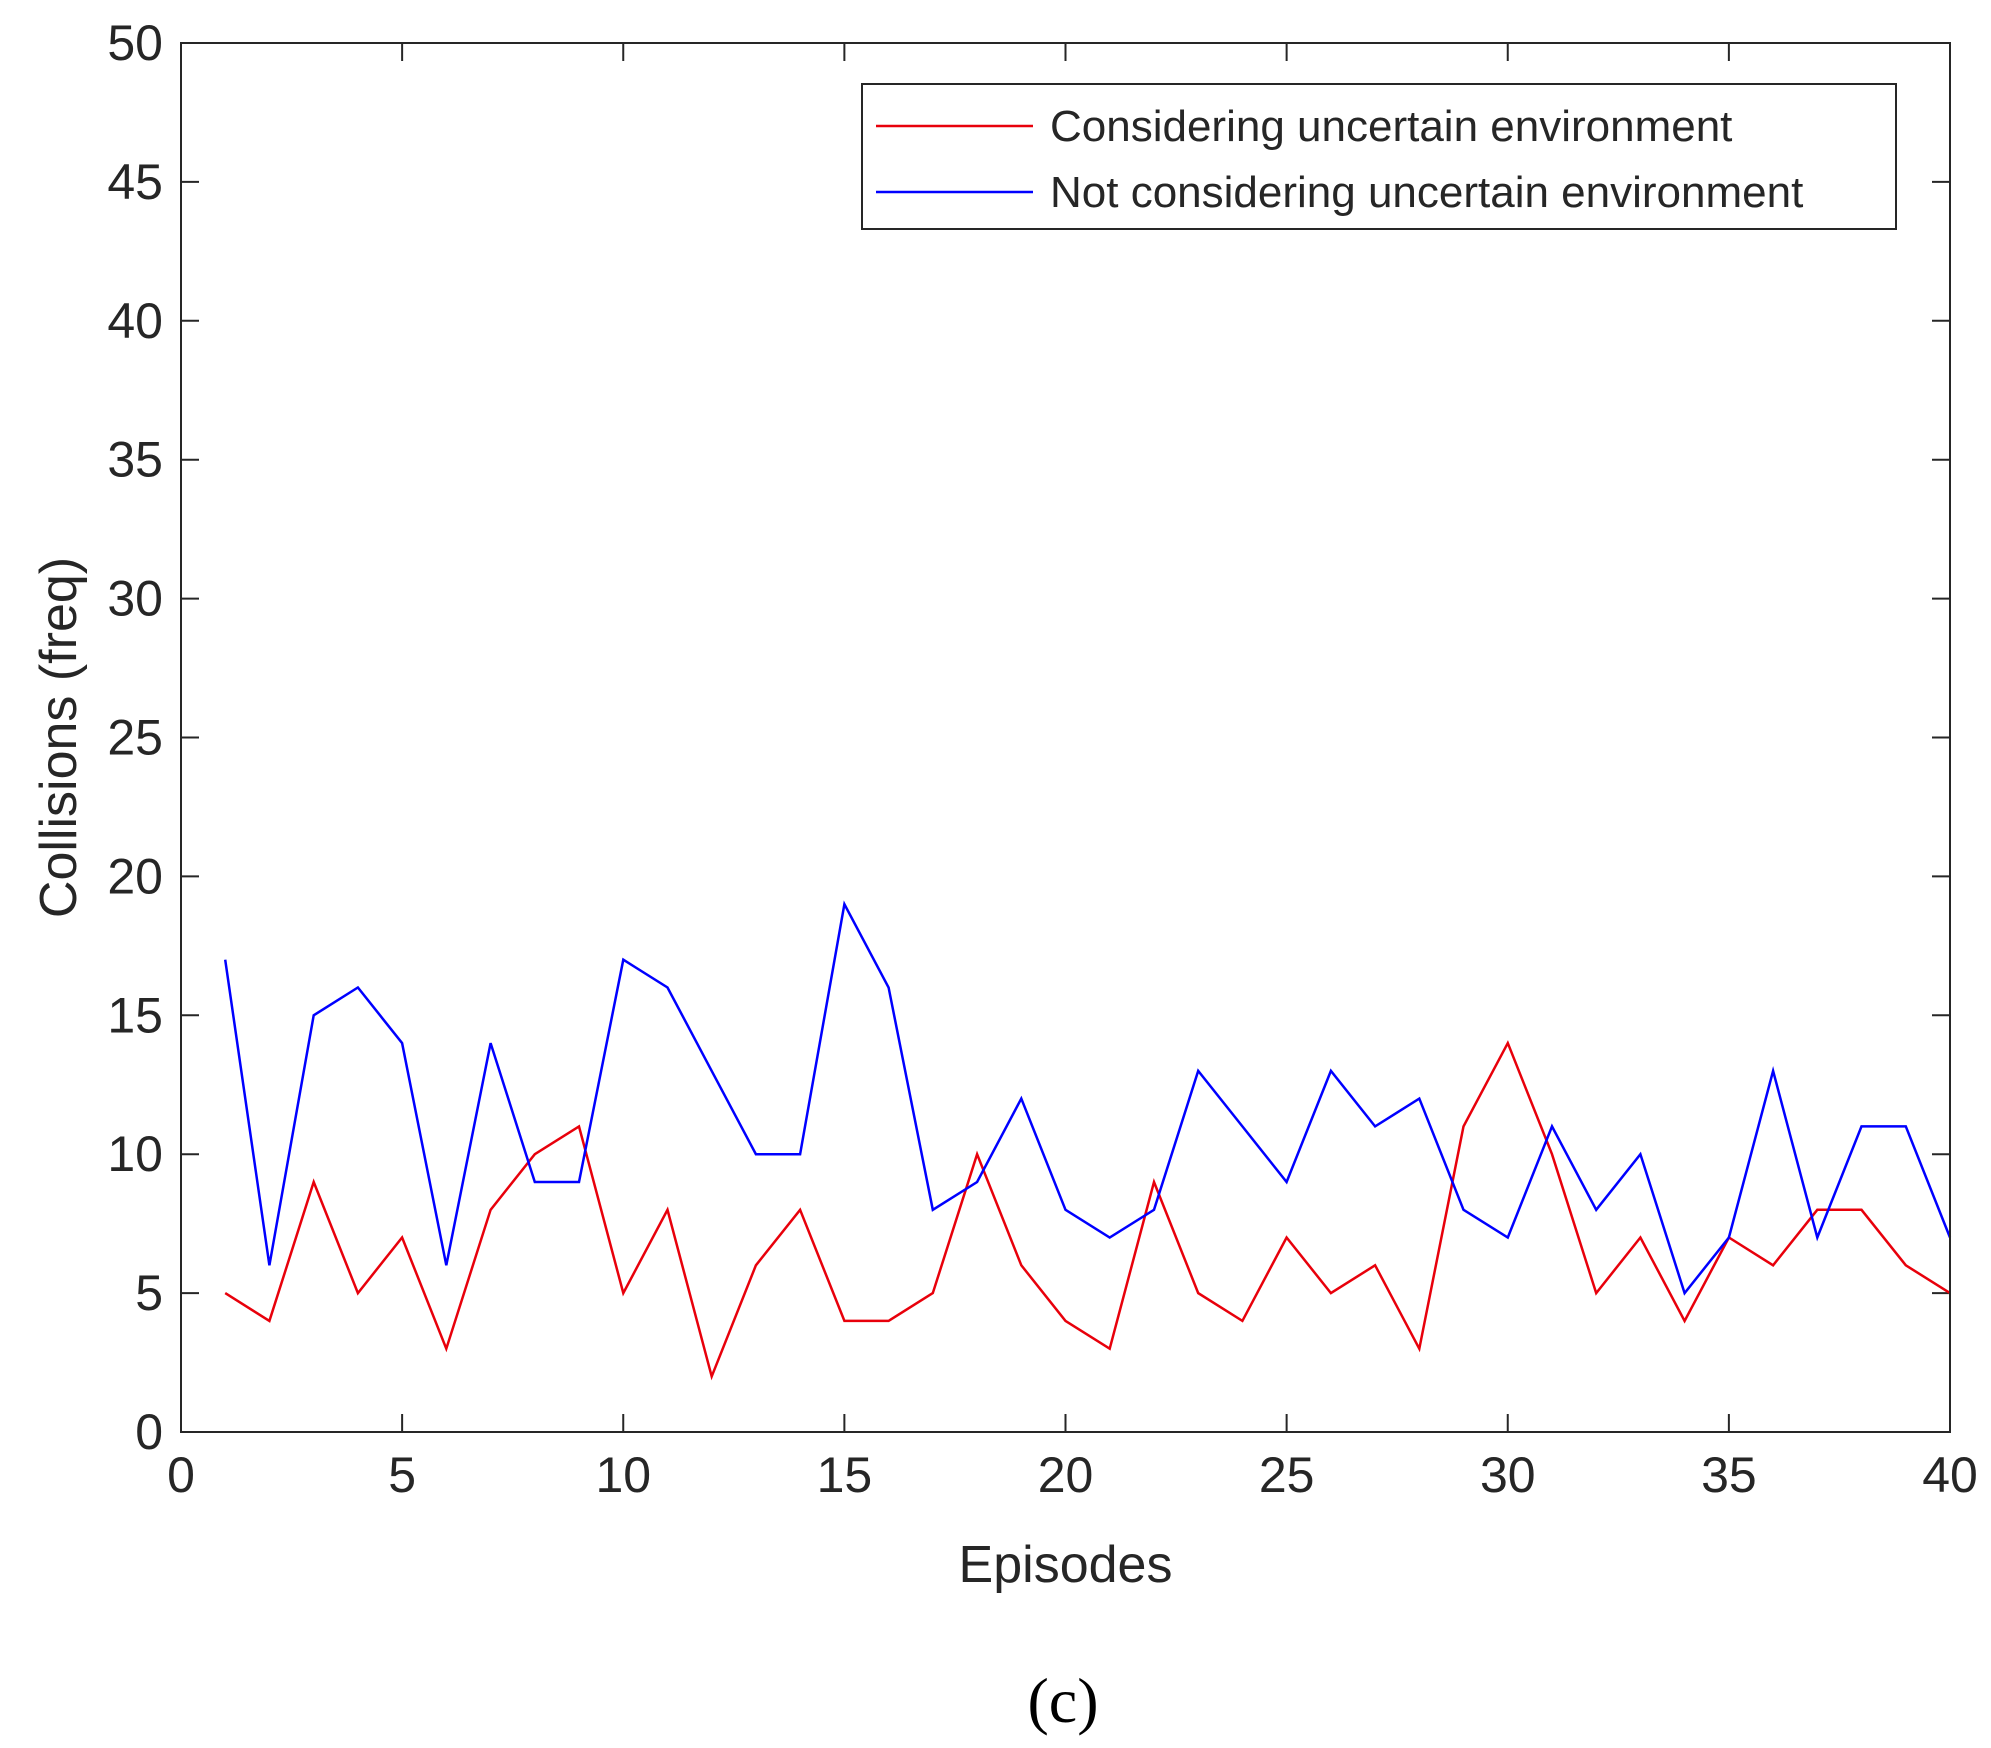  What do you see at coordinates (135, 321) in the screenshot?
I see `y-tick-label: 40` at bounding box center [135, 321].